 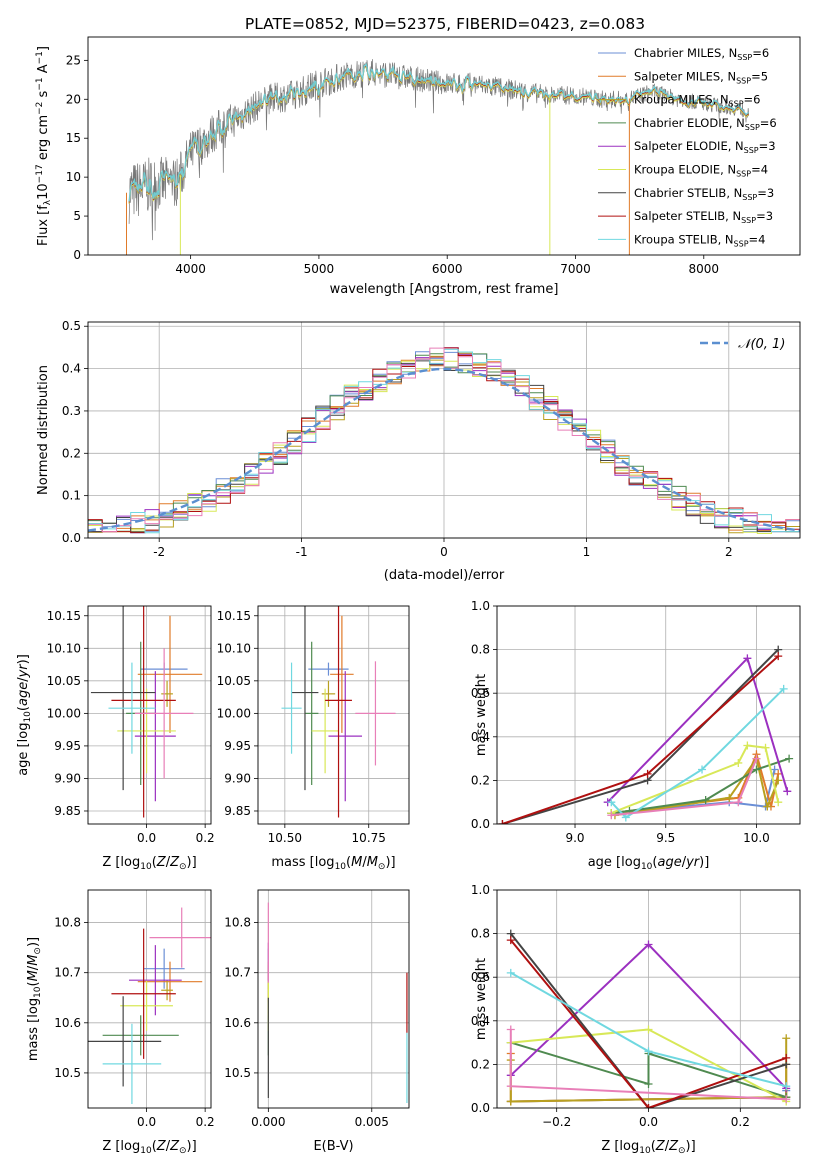 I want to click on legend-label: Salpeter STELIB, NSSP=3, so click(x=703, y=217).